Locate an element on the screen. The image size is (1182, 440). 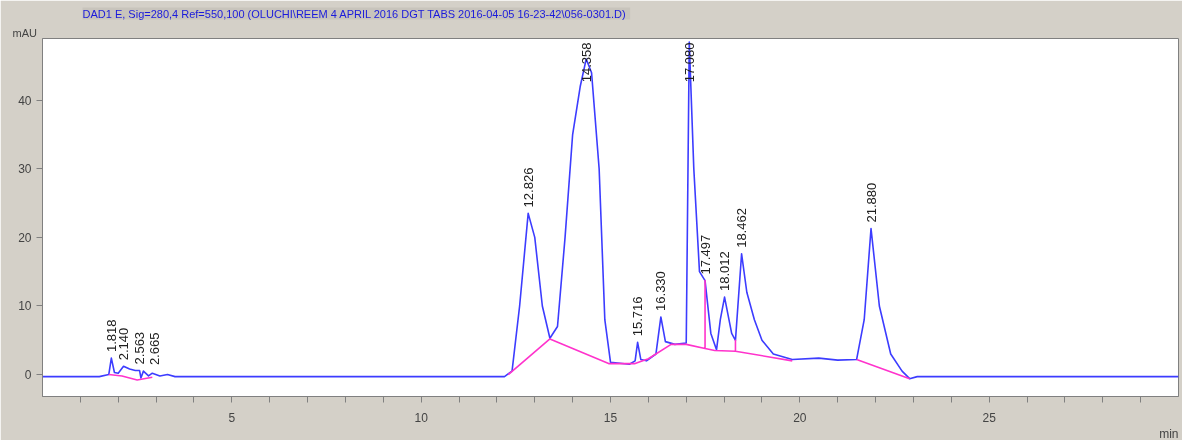
x-tick-label: 15 is located at coordinates (610, 417).